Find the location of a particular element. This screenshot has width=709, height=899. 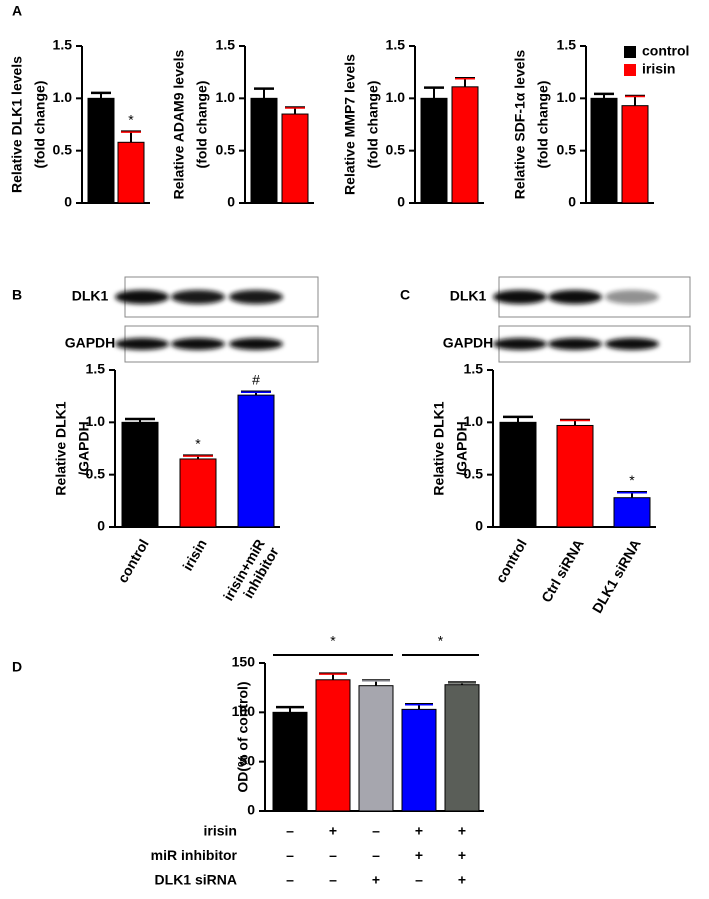

panel-label: A is located at coordinates (17, 11).